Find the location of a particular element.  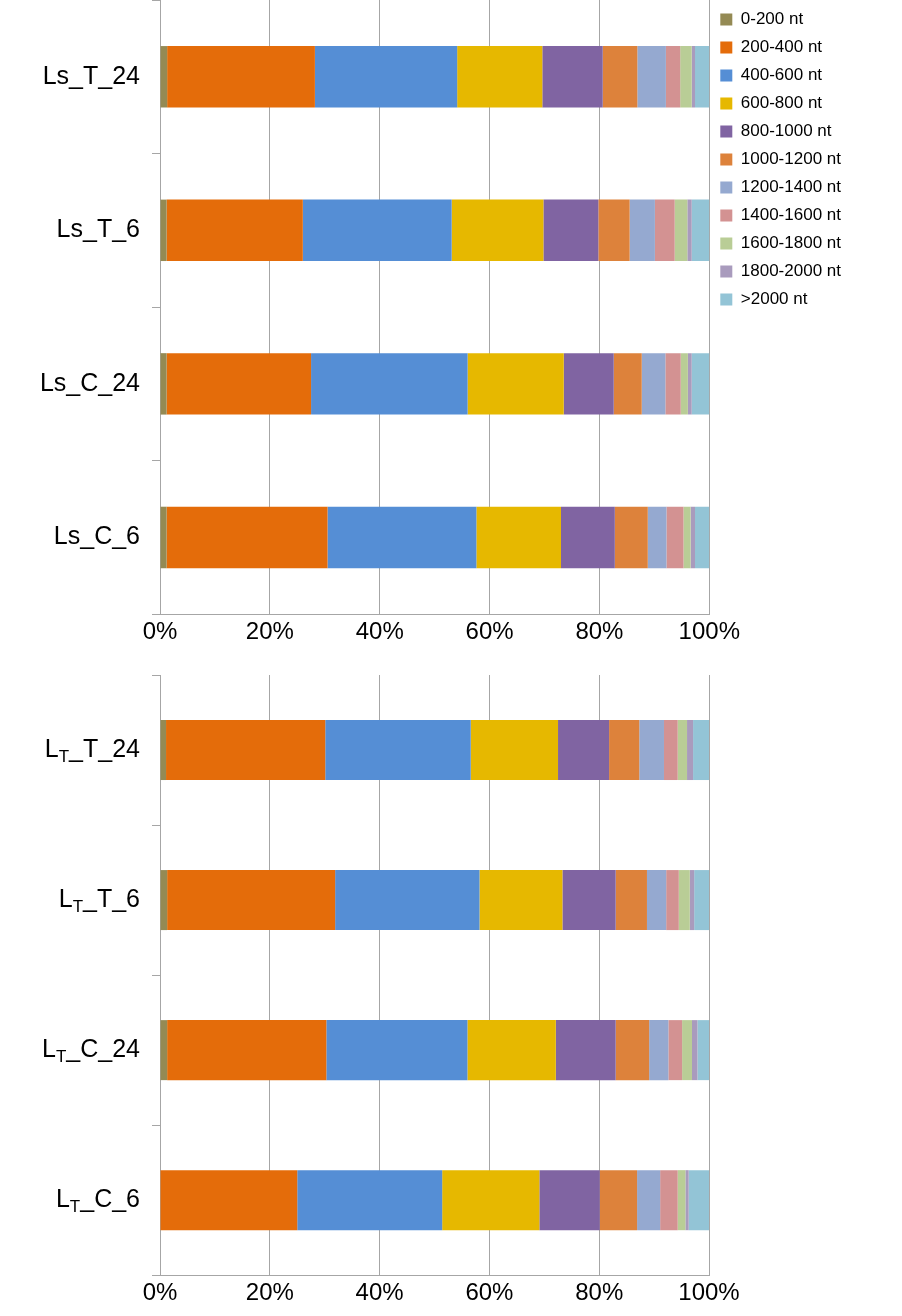

legend-label: 1200-1400 nt is located at coordinates (791, 187).